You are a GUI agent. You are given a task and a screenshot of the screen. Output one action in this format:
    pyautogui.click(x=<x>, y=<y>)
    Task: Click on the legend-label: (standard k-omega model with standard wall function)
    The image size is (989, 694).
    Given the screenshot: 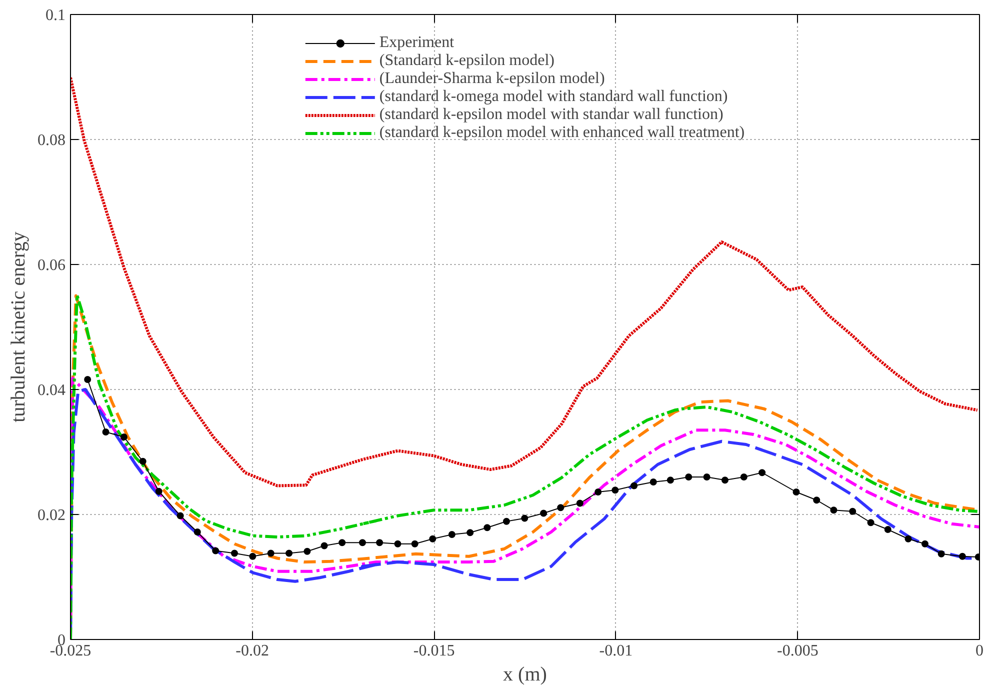 What is the action you would take?
    pyautogui.click(x=553, y=97)
    